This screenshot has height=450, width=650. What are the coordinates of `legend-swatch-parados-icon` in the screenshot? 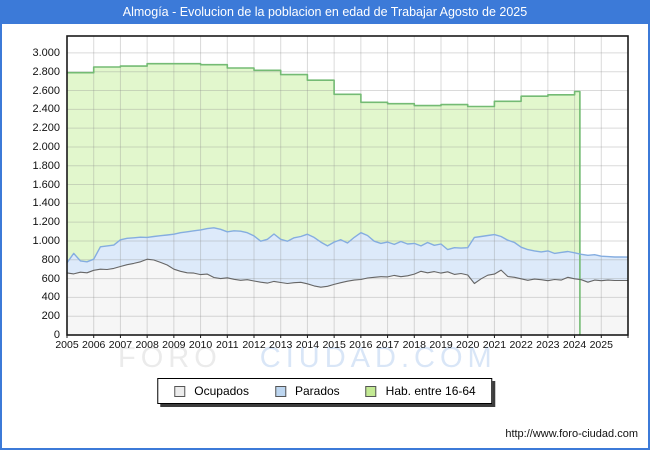 It's located at (280, 391).